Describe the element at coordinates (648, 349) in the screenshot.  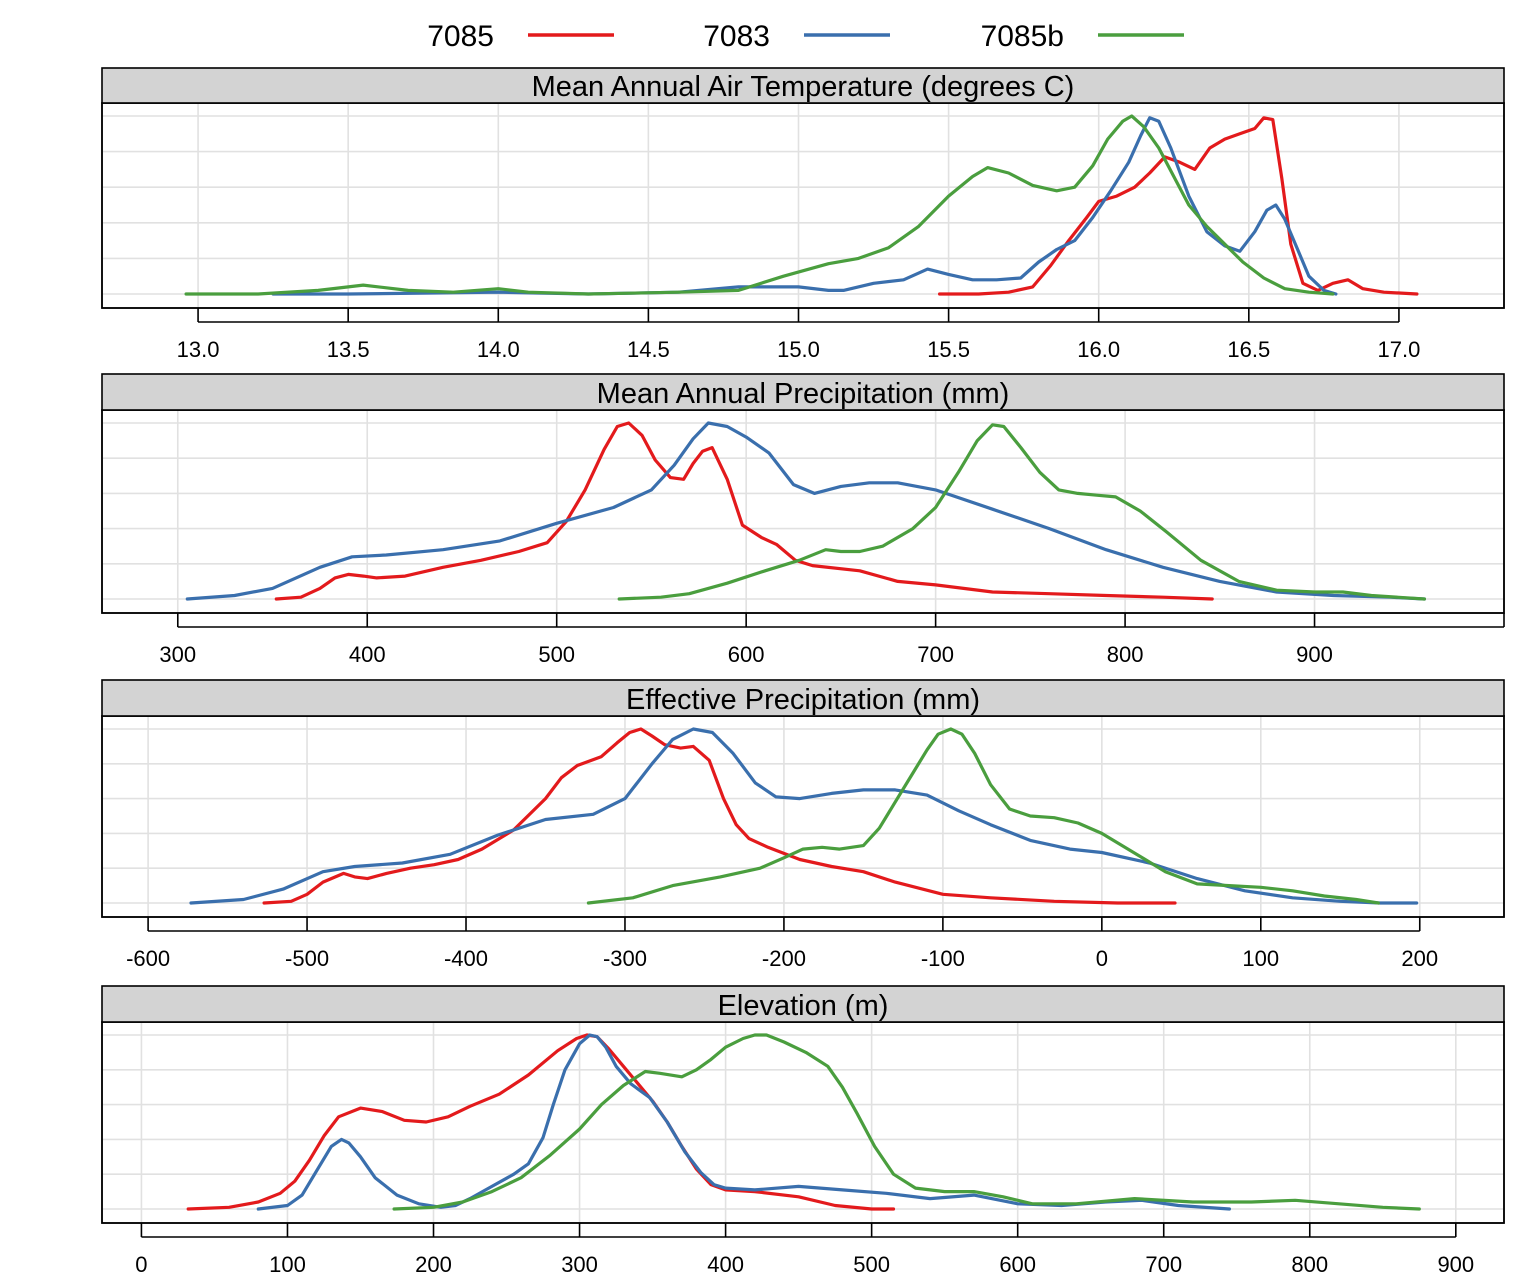
I see `x-tick-label: 14.5` at that location.